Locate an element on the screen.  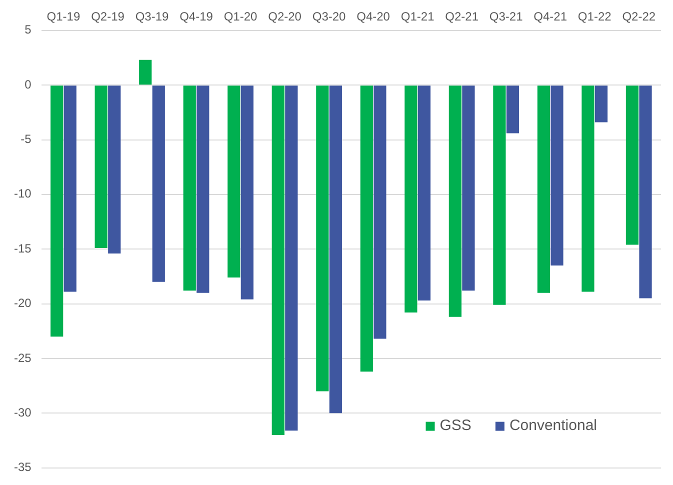
x-tick-label: Q3-21 is located at coordinates (506, 17).